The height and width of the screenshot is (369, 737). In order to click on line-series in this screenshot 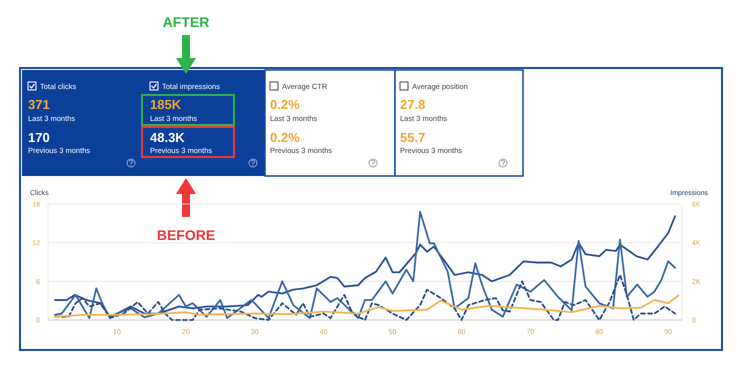, I will do `click(367, 306)`.